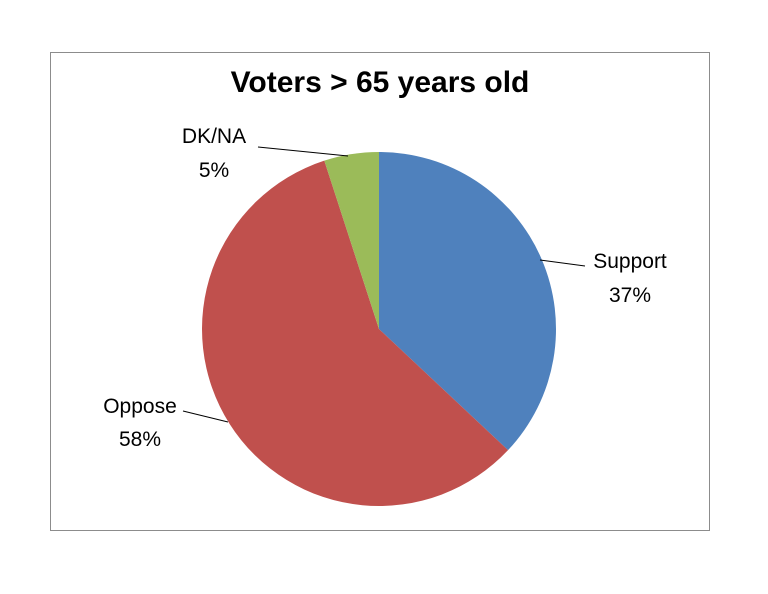 The width and height of the screenshot is (768, 594). Describe the element at coordinates (214, 170) in the screenshot. I see `slice-value-label: 5%` at that location.